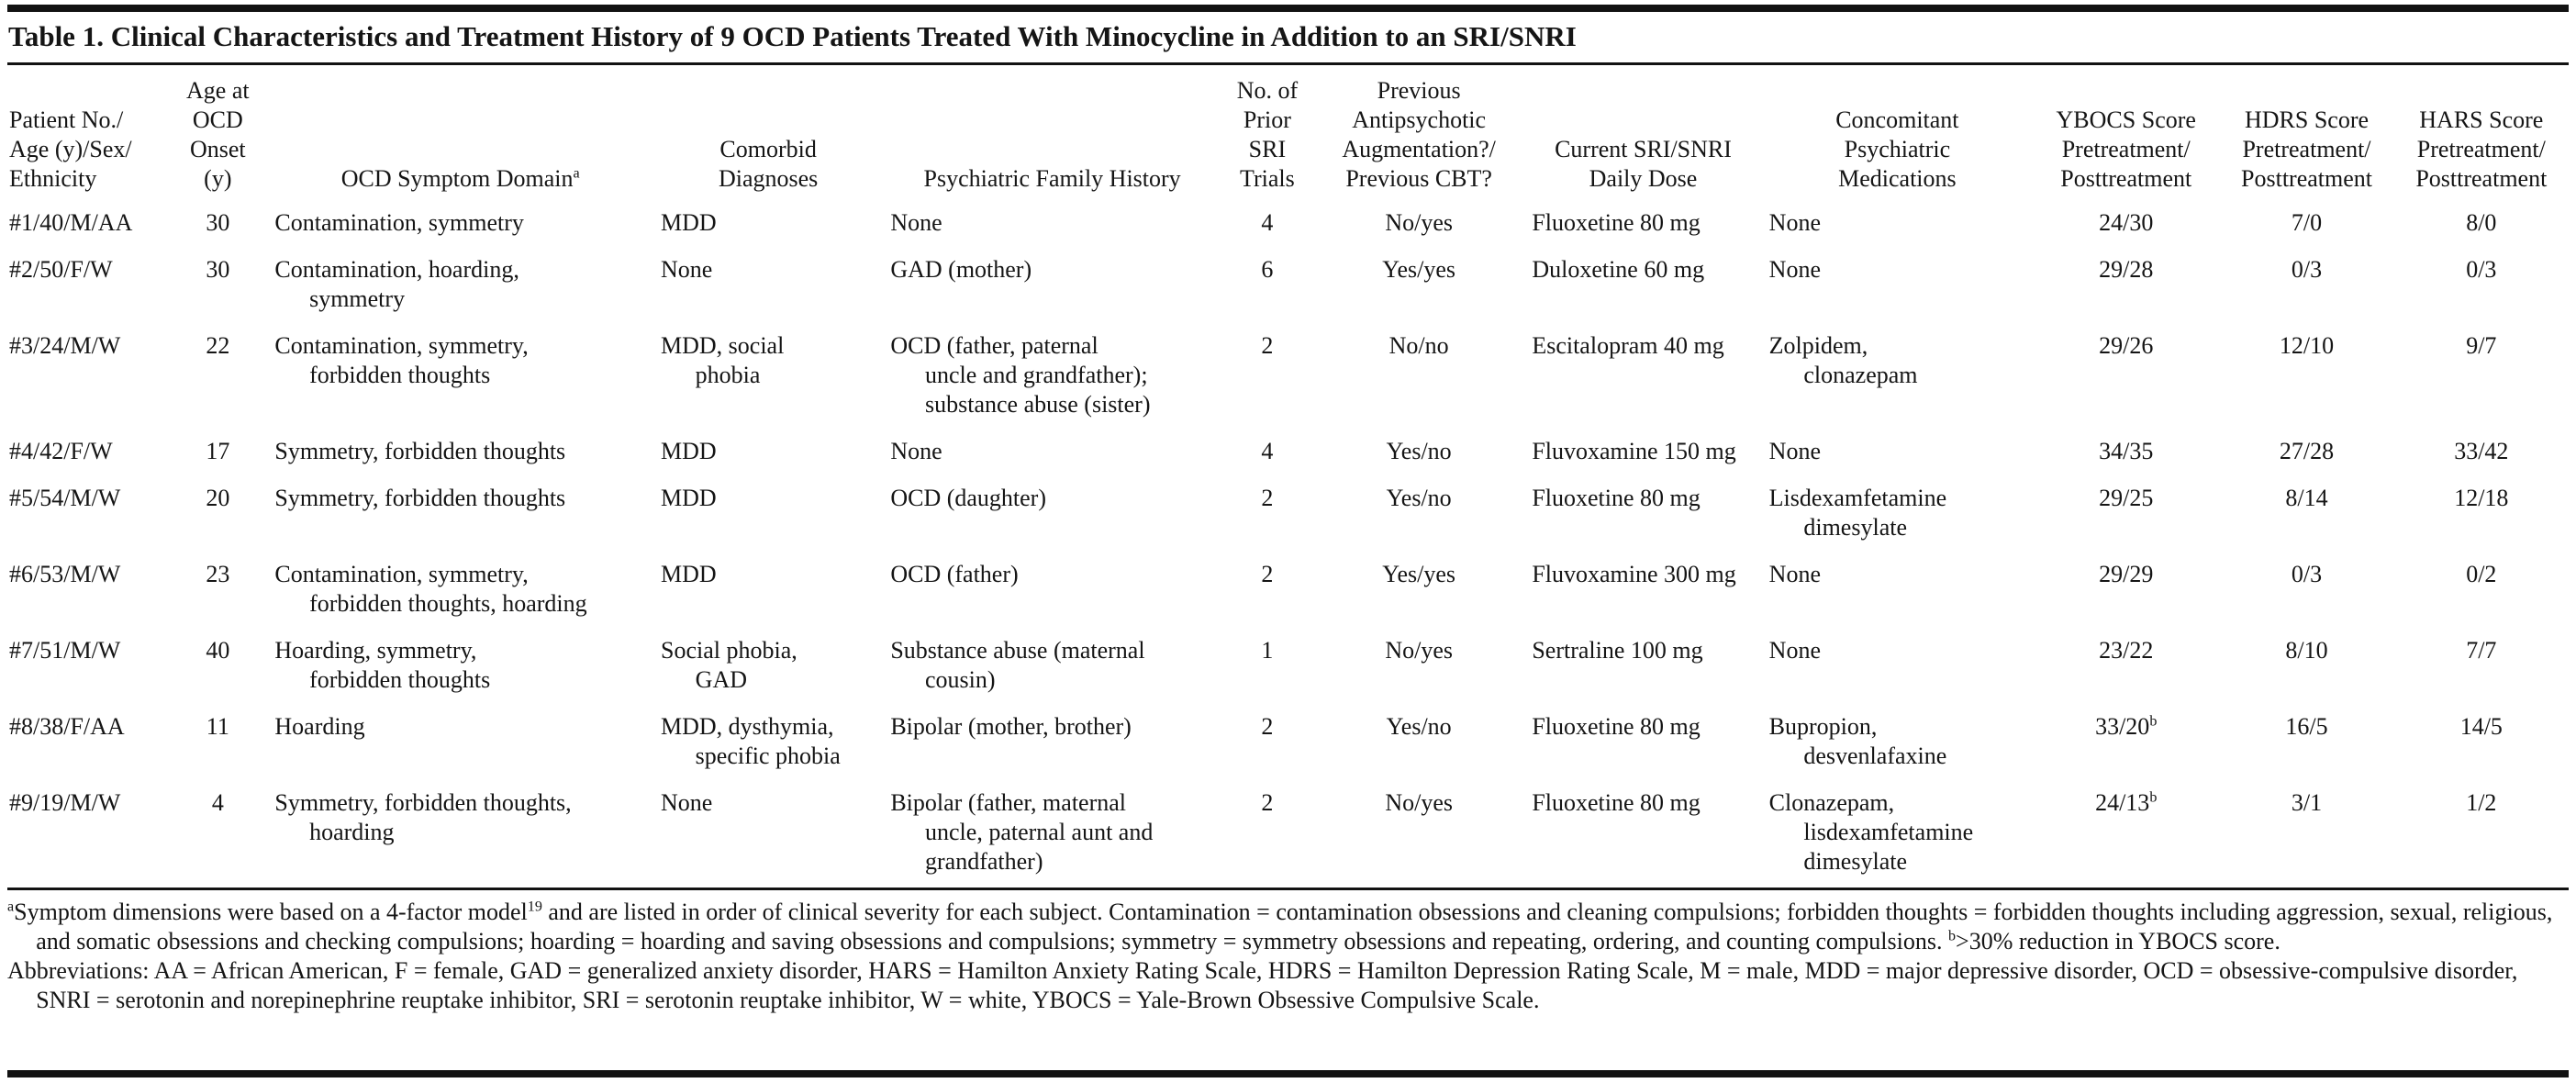 The height and width of the screenshot is (1083, 2576). I want to click on cell-hars: 7/7, so click(2481, 650).